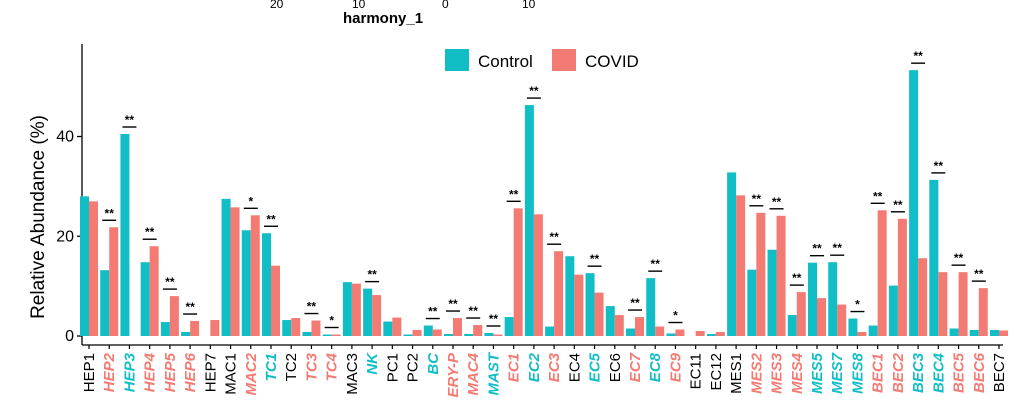 The height and width of the screenshot is (418, 1025). I want to click on panel-title: harmony_1, so click(383, 18).